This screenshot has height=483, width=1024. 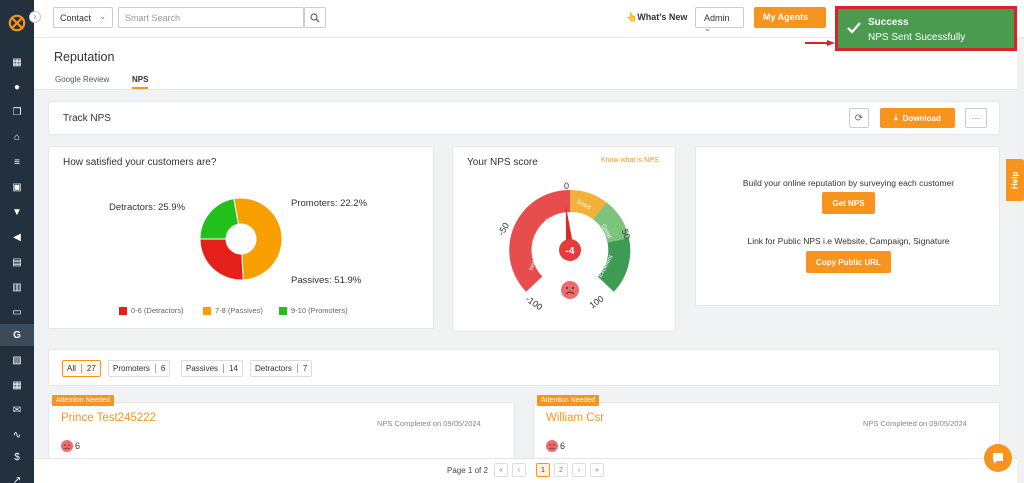 I want to click on passives-data-label: Passives: 51.9%, so click(x=326, y=280).